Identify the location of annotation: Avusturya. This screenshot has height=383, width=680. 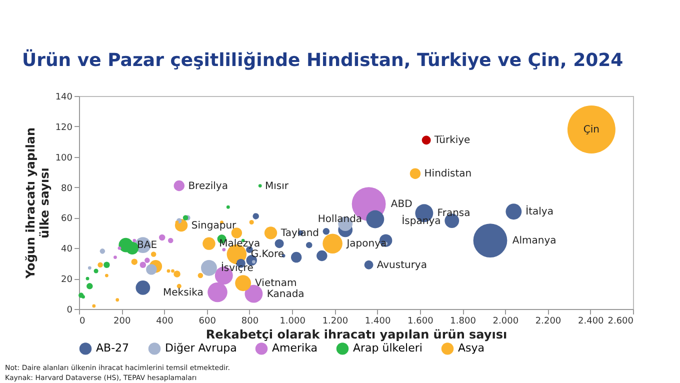
(401, 265).